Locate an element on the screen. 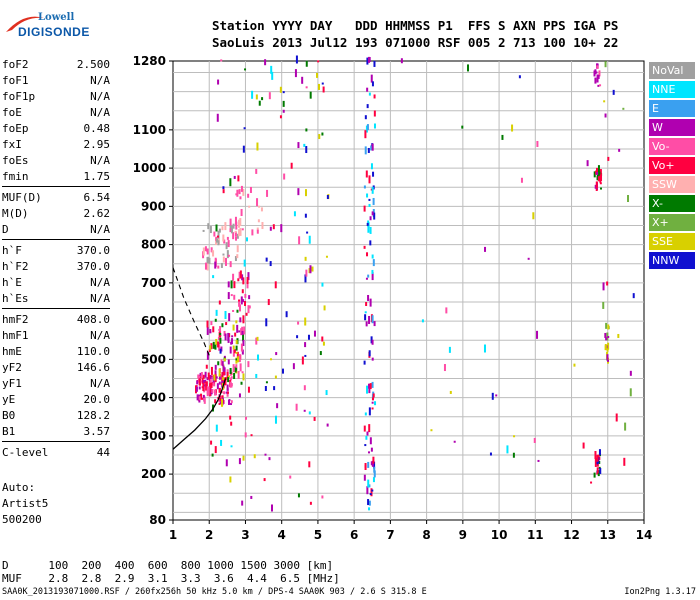 Image resolution: width=700 pixels, height=600 pixels. param-name: foF1p is located at coordinates (19, 96).